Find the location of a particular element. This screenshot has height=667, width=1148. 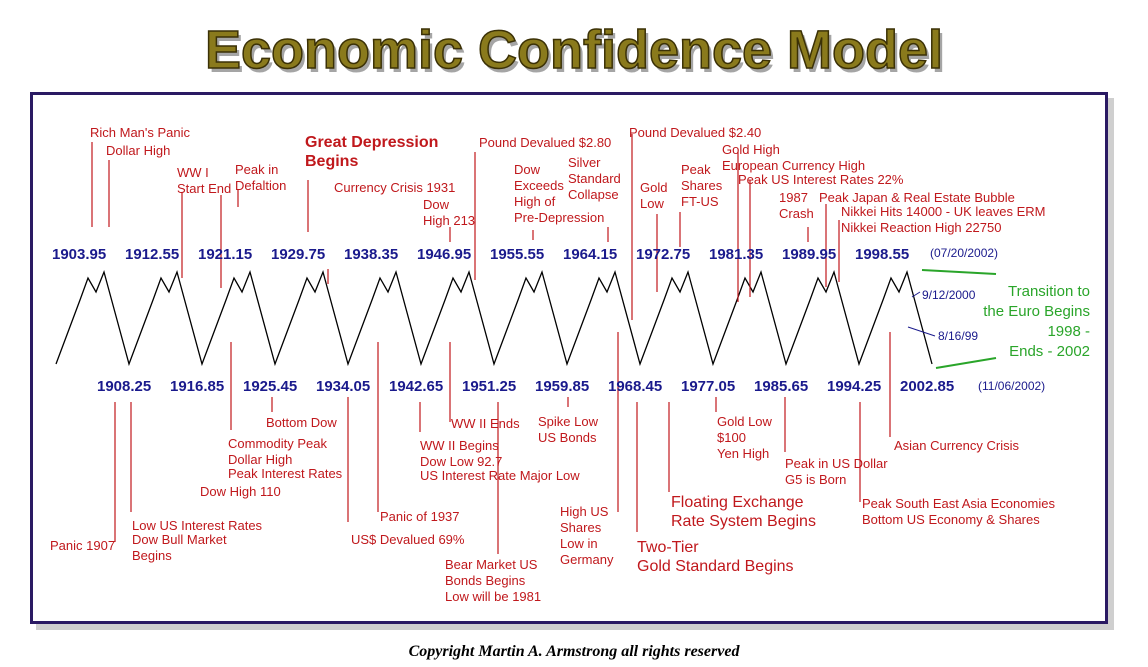

svg-text: Transition to is located at coordinates (1049, 291).